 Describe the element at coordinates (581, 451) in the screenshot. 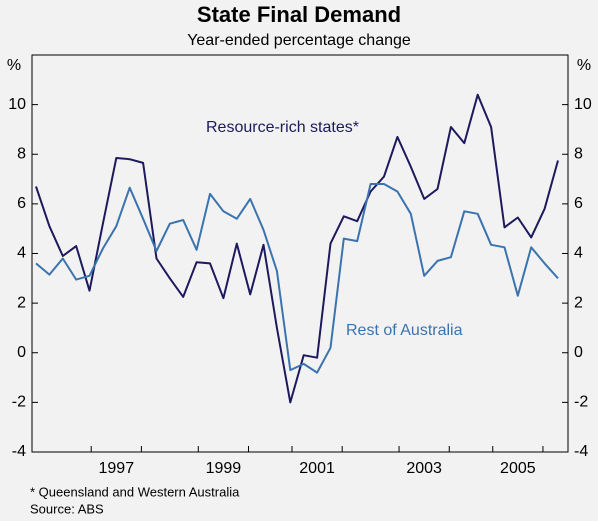

I see `y2-tick-label: -4` at that location.